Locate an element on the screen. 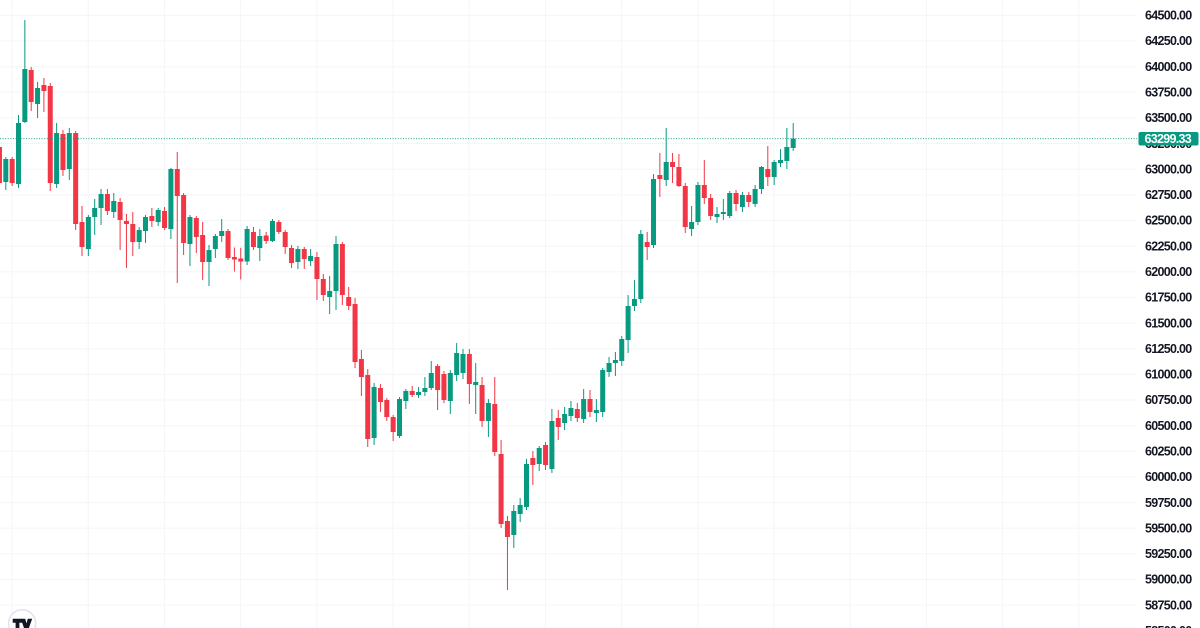 This screenshot has height=628, width=1200. svg-text: 63299.33 is located at coordinates (1168, 139).